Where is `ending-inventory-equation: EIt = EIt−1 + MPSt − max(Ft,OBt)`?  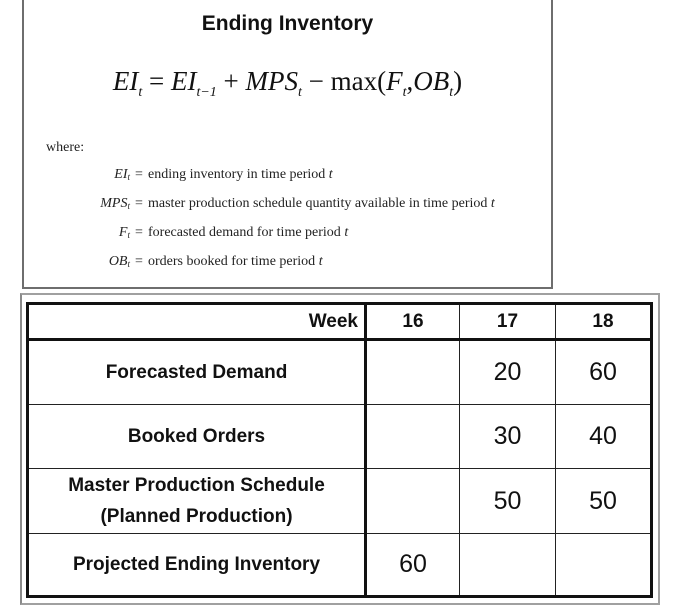
ending-inventory-equation: EIt = EIt−1 + MPSt − max(Ft,OBt) is located at coordinates (287, 83).